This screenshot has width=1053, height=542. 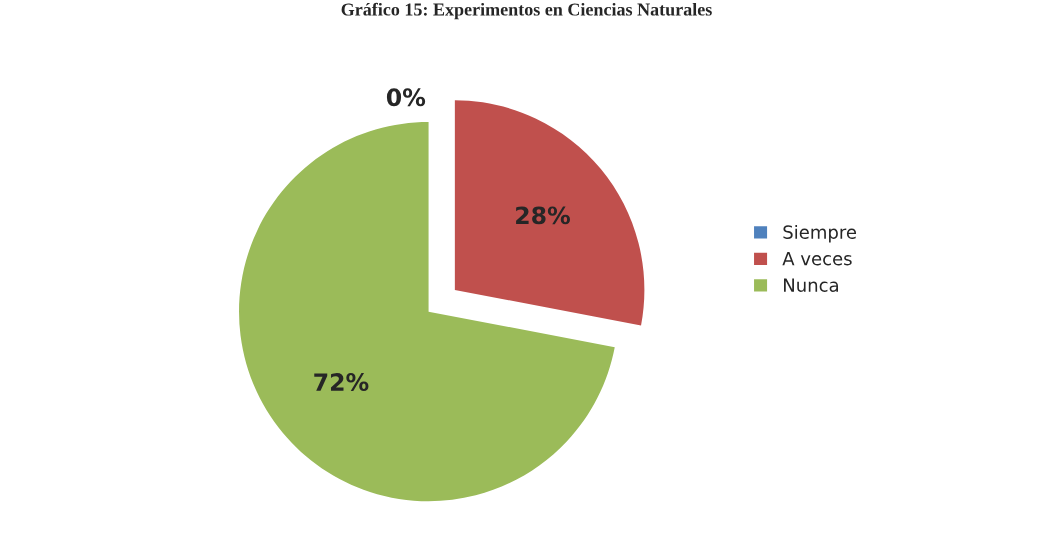 I want to click on data-label: 28%, so click(x=543, y=215).